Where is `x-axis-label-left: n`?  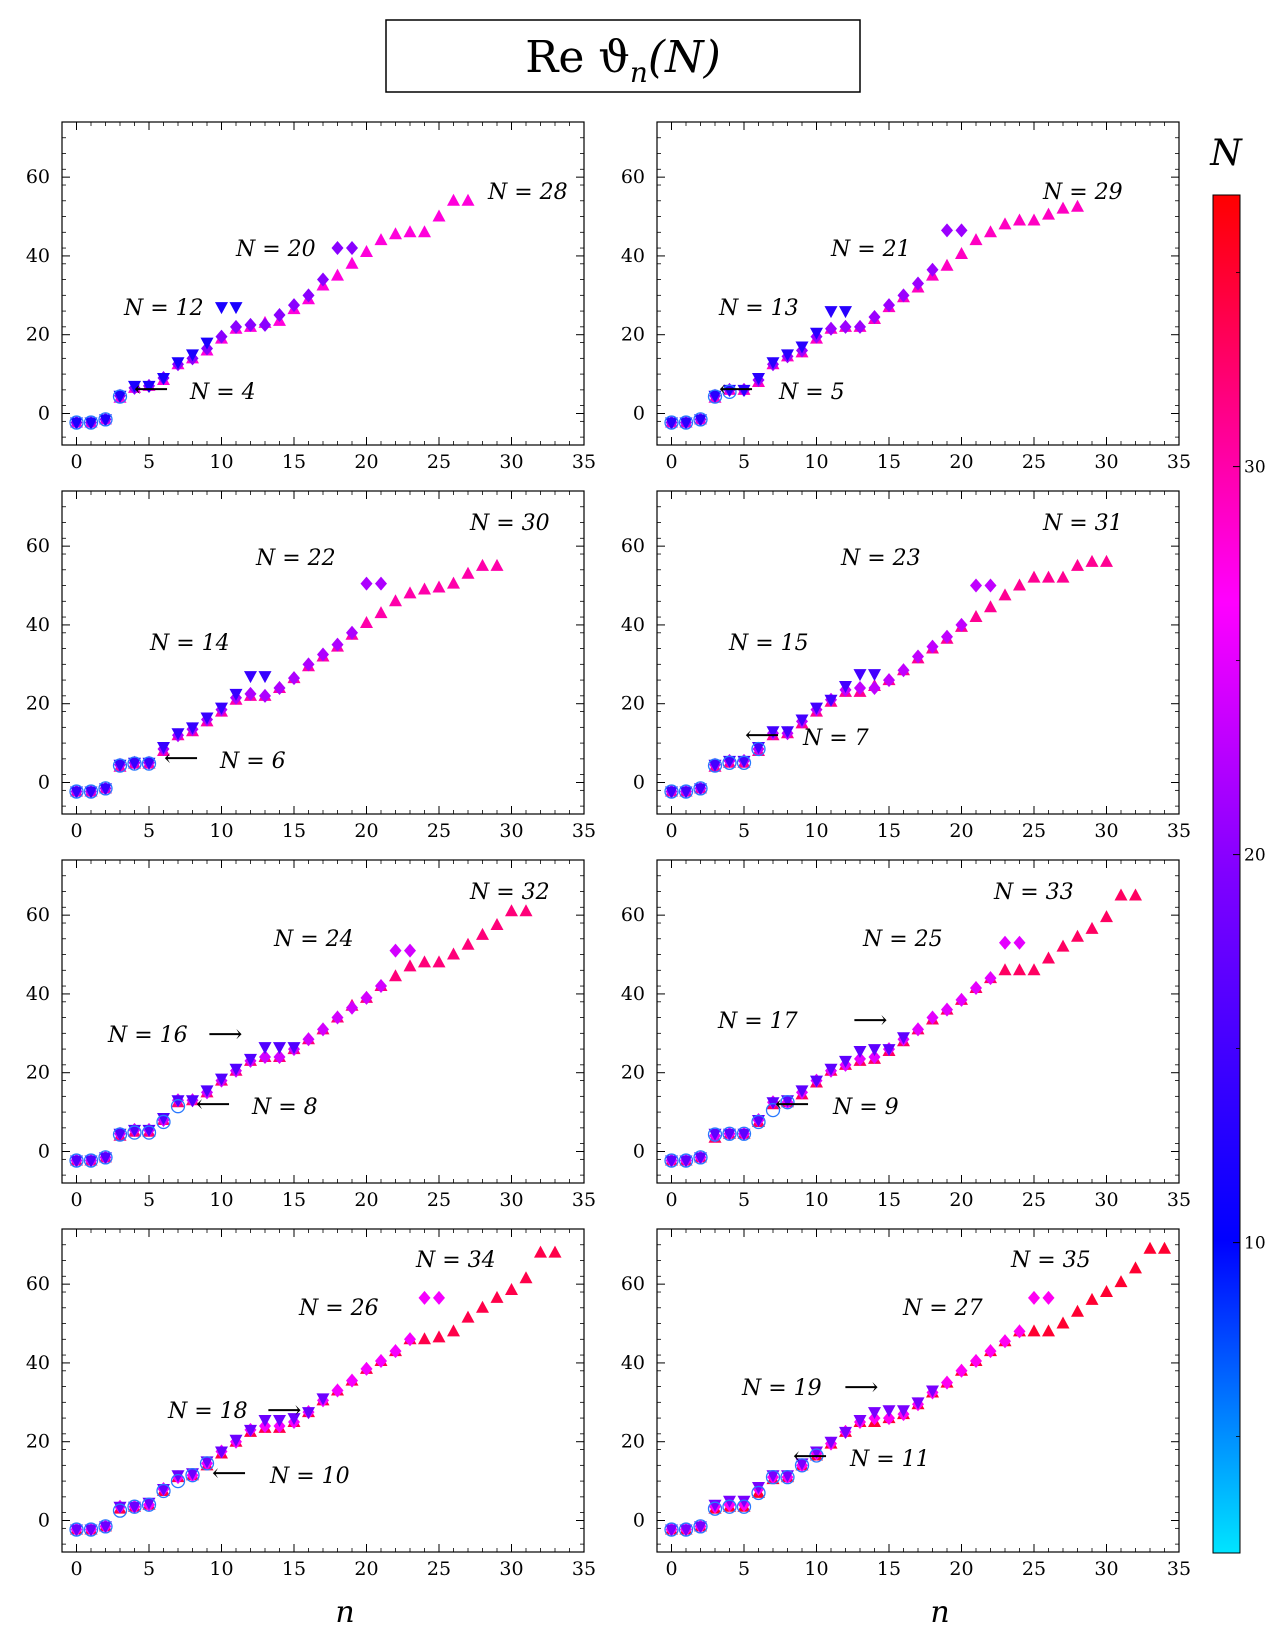 x-axis-label-left: n is located at coordinates (344, 1612).